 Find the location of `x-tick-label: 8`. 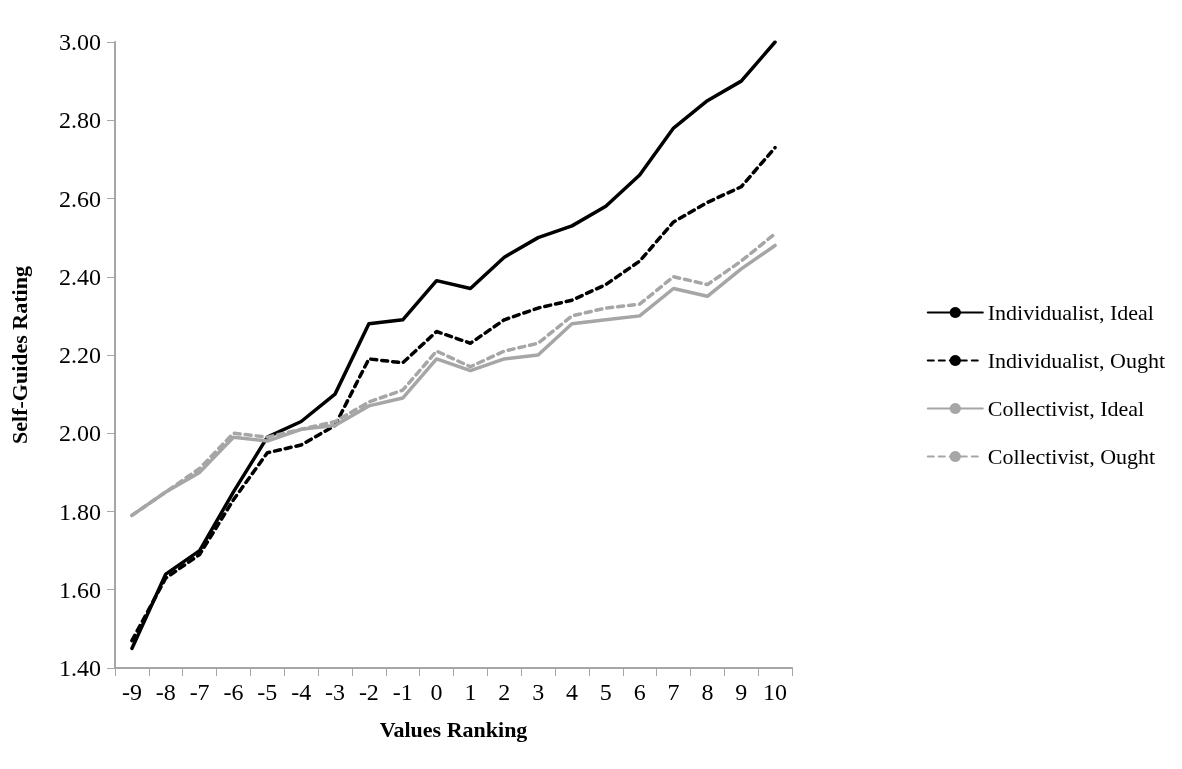

x-tick-label: 8 is located at coordinates (707, 692).